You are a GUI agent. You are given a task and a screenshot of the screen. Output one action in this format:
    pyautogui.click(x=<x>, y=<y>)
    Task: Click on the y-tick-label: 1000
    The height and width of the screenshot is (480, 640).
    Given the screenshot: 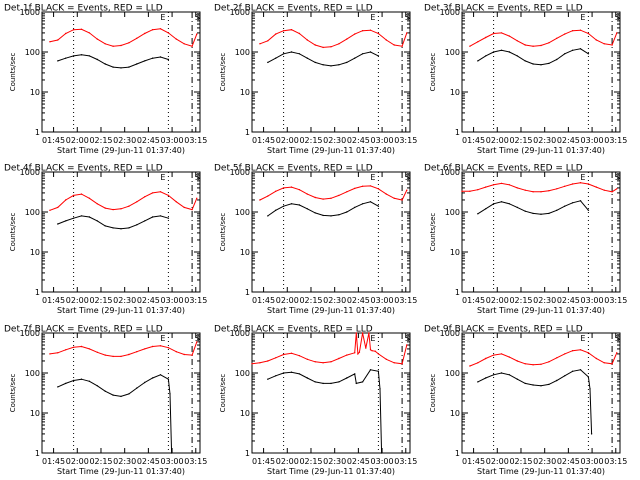 What is the action you would take?
    pyautogui.click(x=30, y=12)
    